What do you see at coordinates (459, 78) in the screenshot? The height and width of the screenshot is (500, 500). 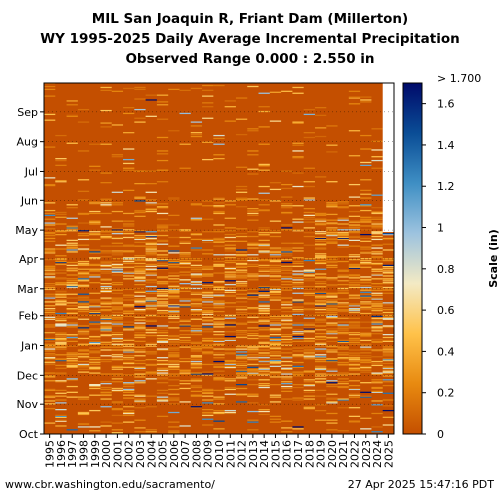 I see `colorbar-max-label: > 1.700` at bounding box center [459, 78].